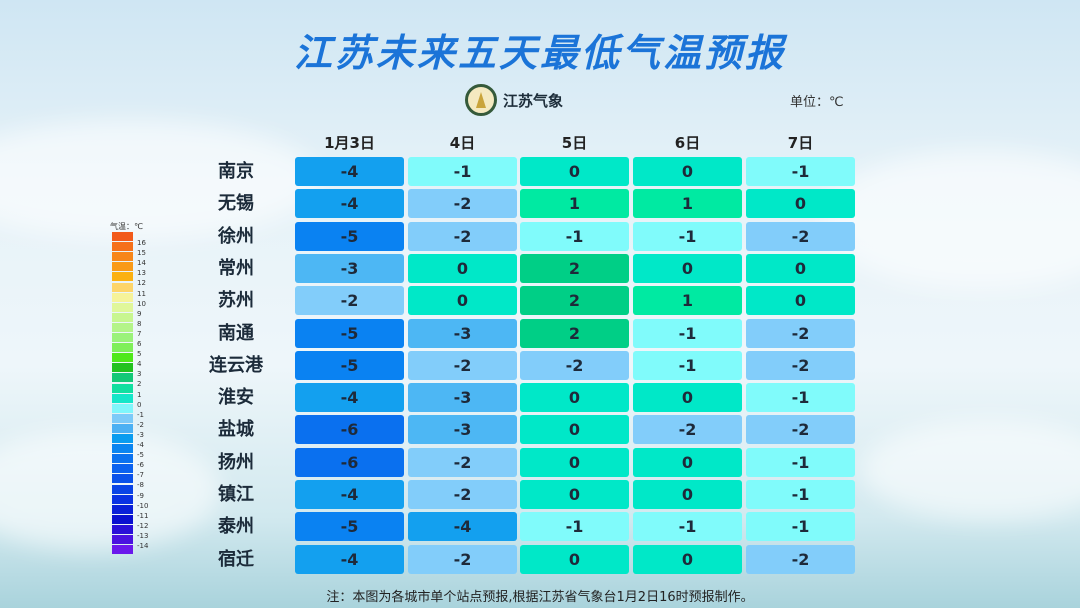 This screenshot has height=608, width=1080. I want to click on column-header: 5日, so click(574, 143).